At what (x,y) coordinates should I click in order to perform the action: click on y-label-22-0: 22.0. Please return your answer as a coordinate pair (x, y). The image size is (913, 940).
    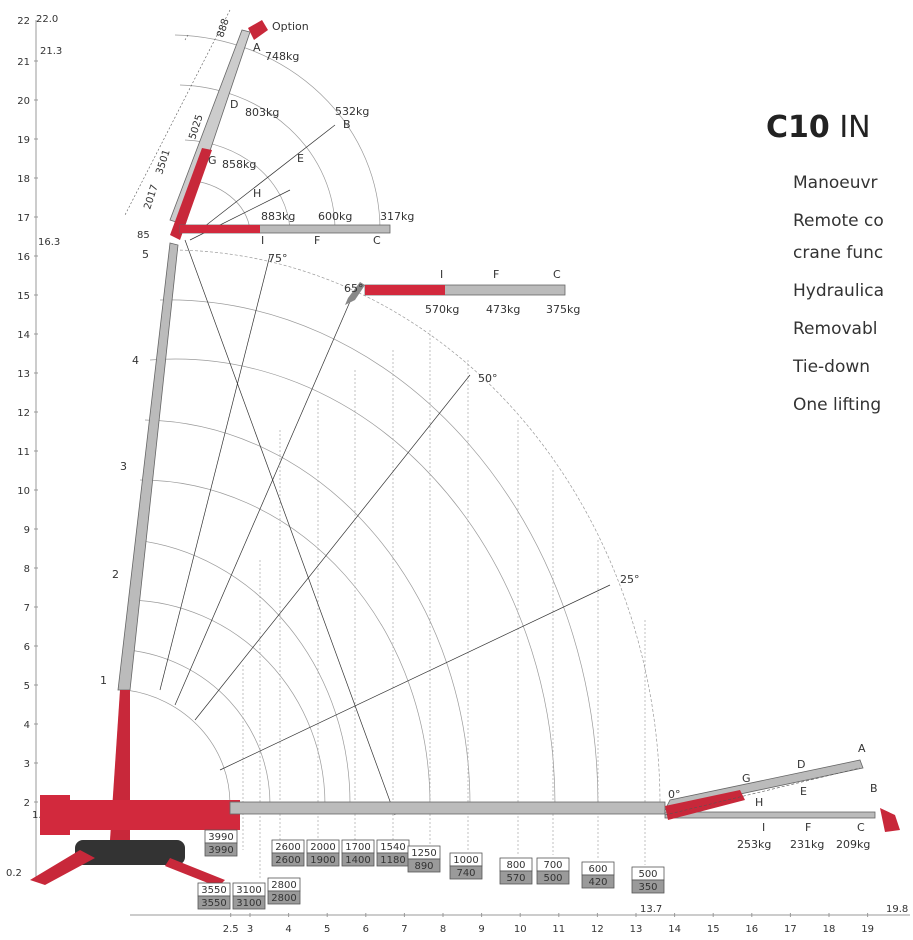
    Looking at the image, I should click on (47, 19).